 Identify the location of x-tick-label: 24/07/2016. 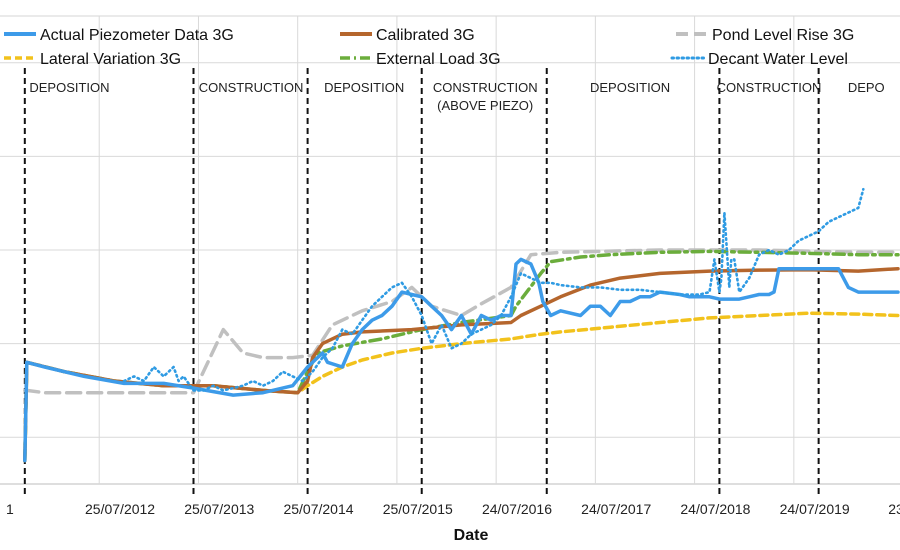
(517, 509).